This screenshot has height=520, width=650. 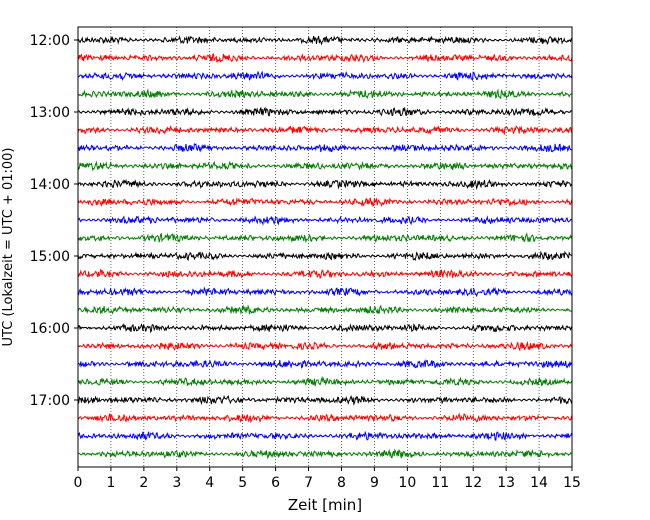 I want to click on y-axis-label: UTC (Lokalzeit = UTC + 01:00), so click(x=8, y=247).